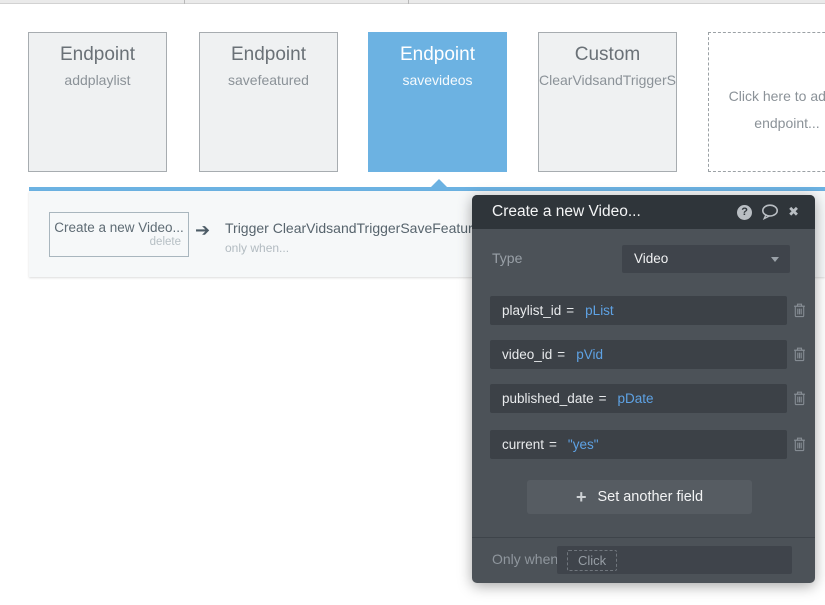 The image size is (825, 605). Describe the element at coordinates (427, 189) in the screenshot. I see `separator-line` at that location.